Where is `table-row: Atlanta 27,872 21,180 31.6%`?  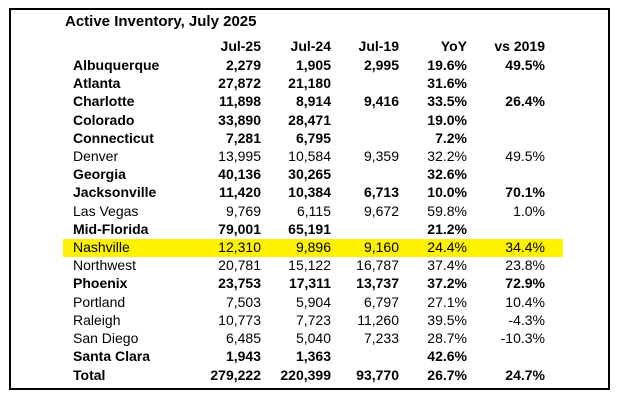 table-row: Atlanta 27,872 21,180 31.6% is located at coordinates (311, 83).